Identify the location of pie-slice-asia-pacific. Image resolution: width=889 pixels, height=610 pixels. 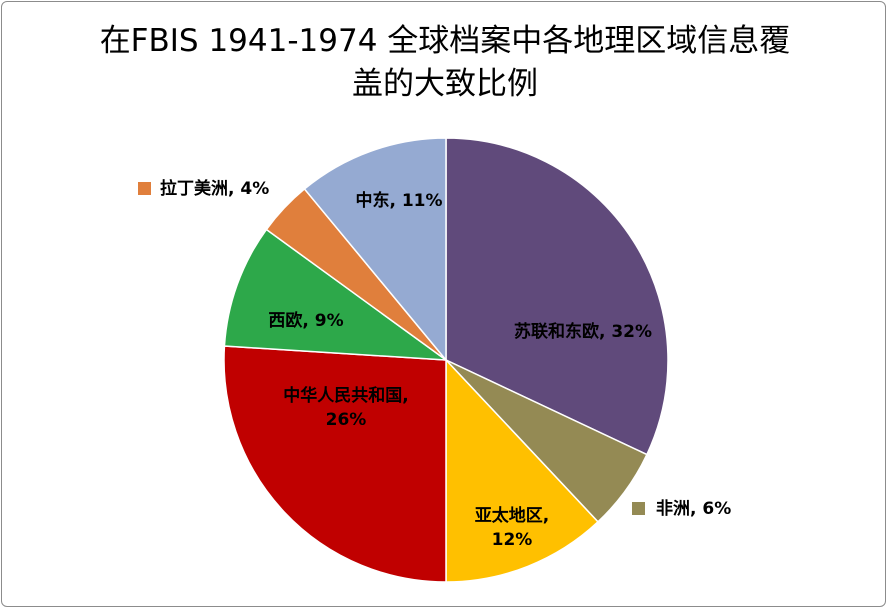
(522, 470).